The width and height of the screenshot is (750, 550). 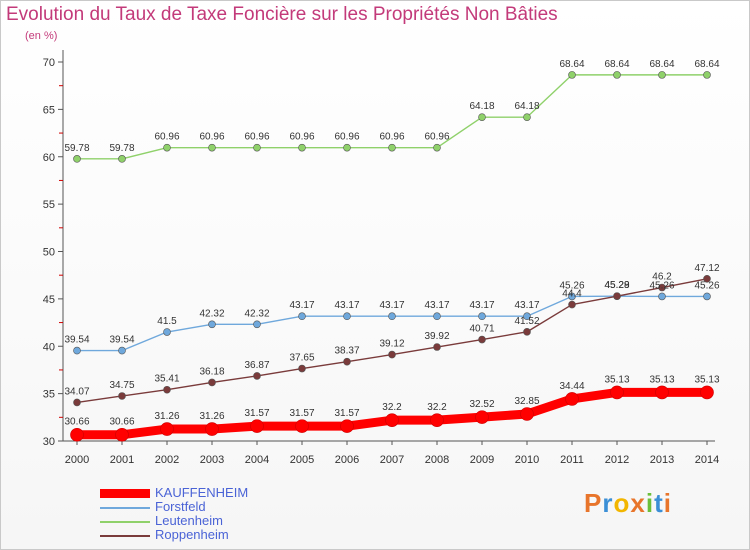 I want to click on x-tick-label: 2006, so click(x=347, y=460).